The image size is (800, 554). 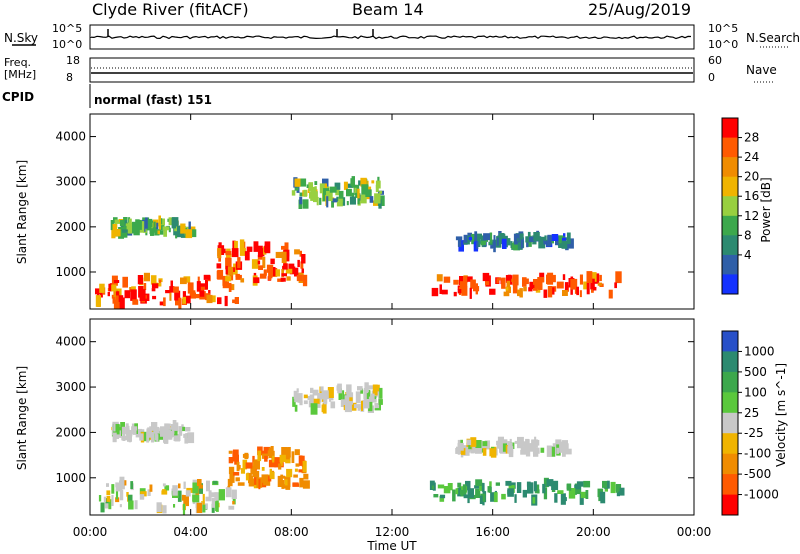 I want to click on colorbar-tick-label: 20, so click(x=751, y=177).